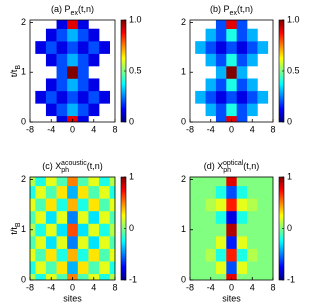 This screenshot has height=308, width=320. Describe the element at coordinates (289, 176) in the screenshot. I see `colorbar-tick-label: 1` at that location.